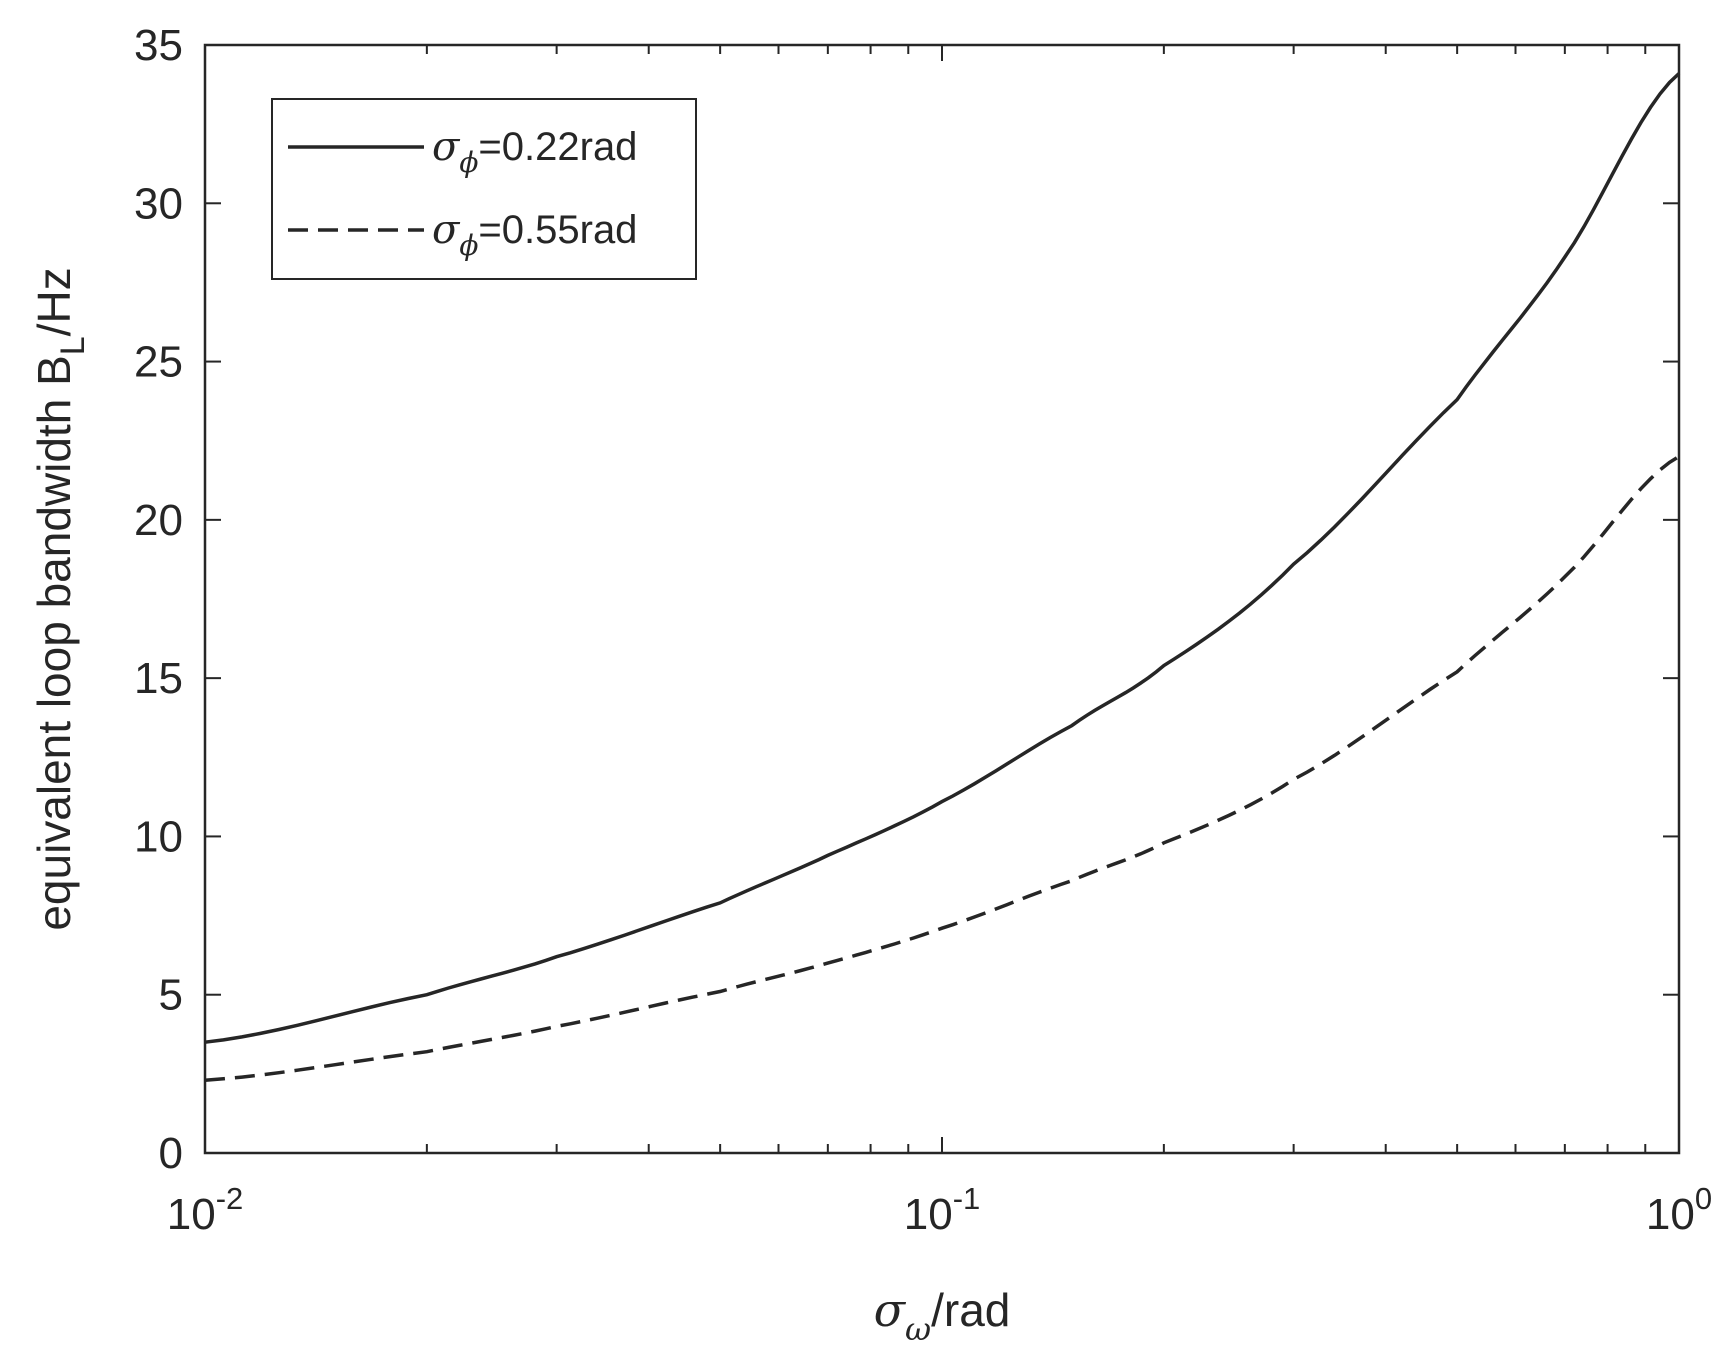 Image resolution: width=1735 pixels, height=1368 pixels. I want to click on x-tick-label: 10⁻², so click(205, 1210).